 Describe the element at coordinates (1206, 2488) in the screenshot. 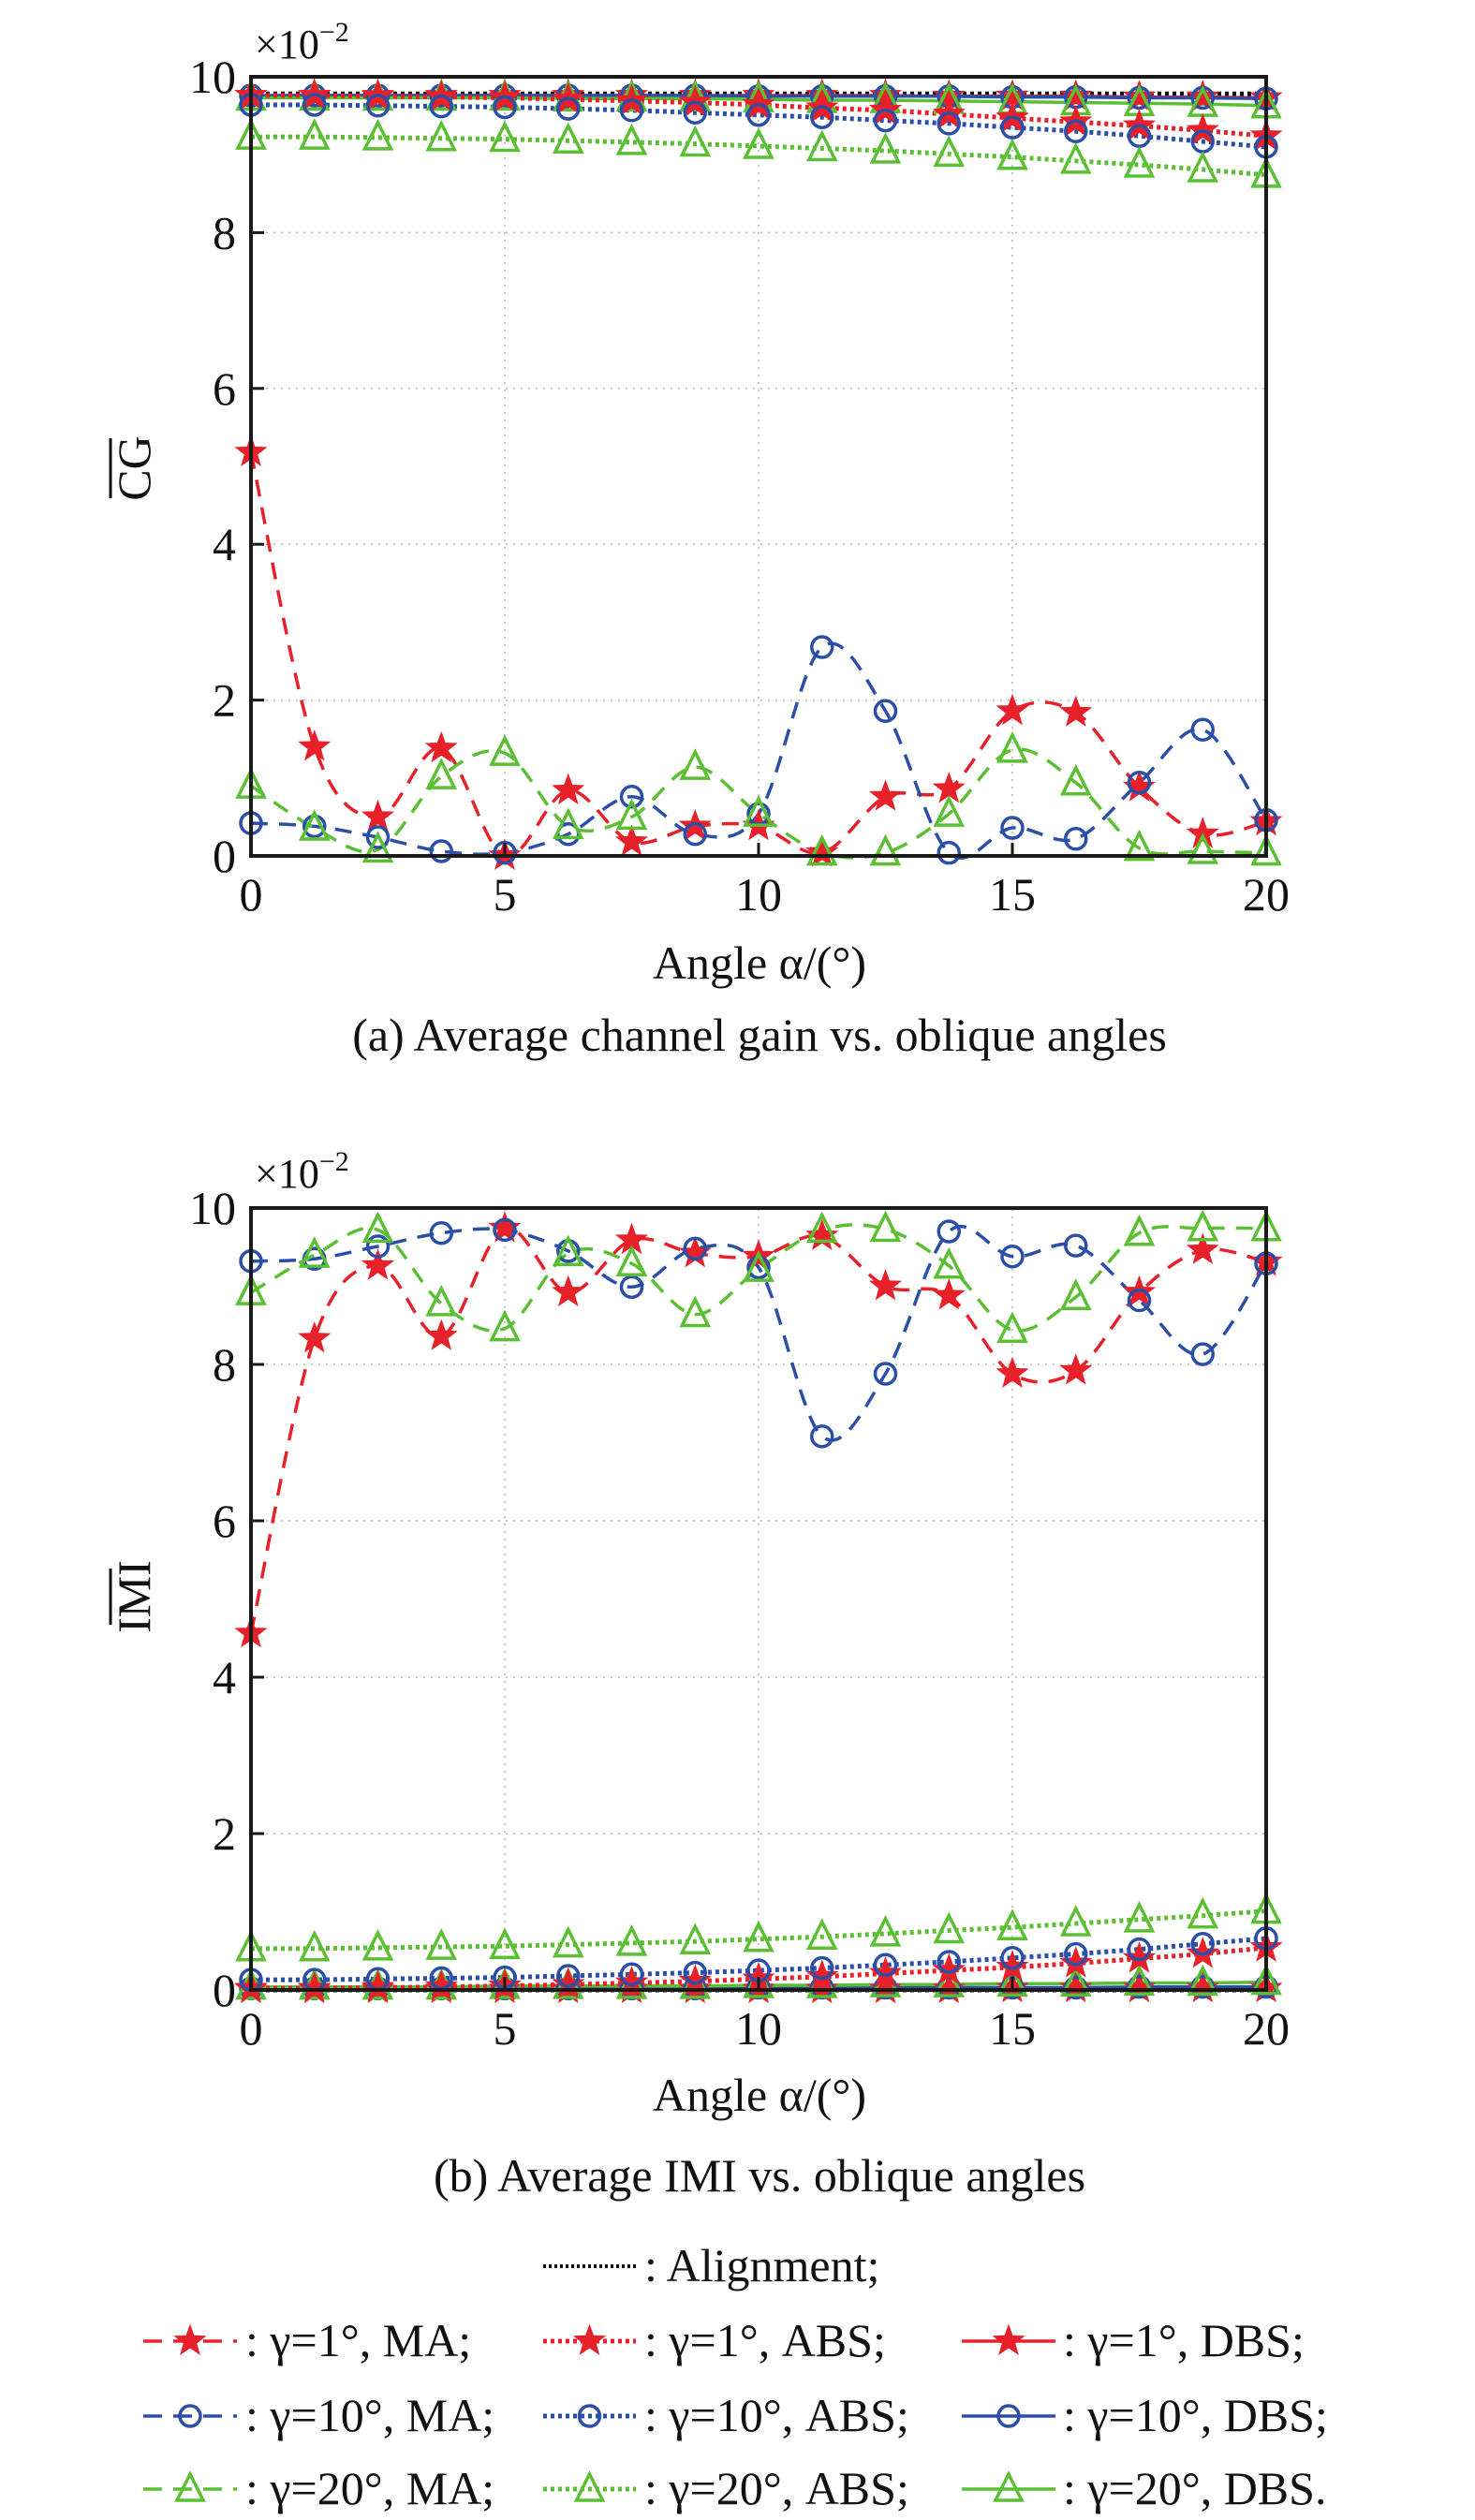

I see `legend-text: γ=20°, DBS.` at that location.